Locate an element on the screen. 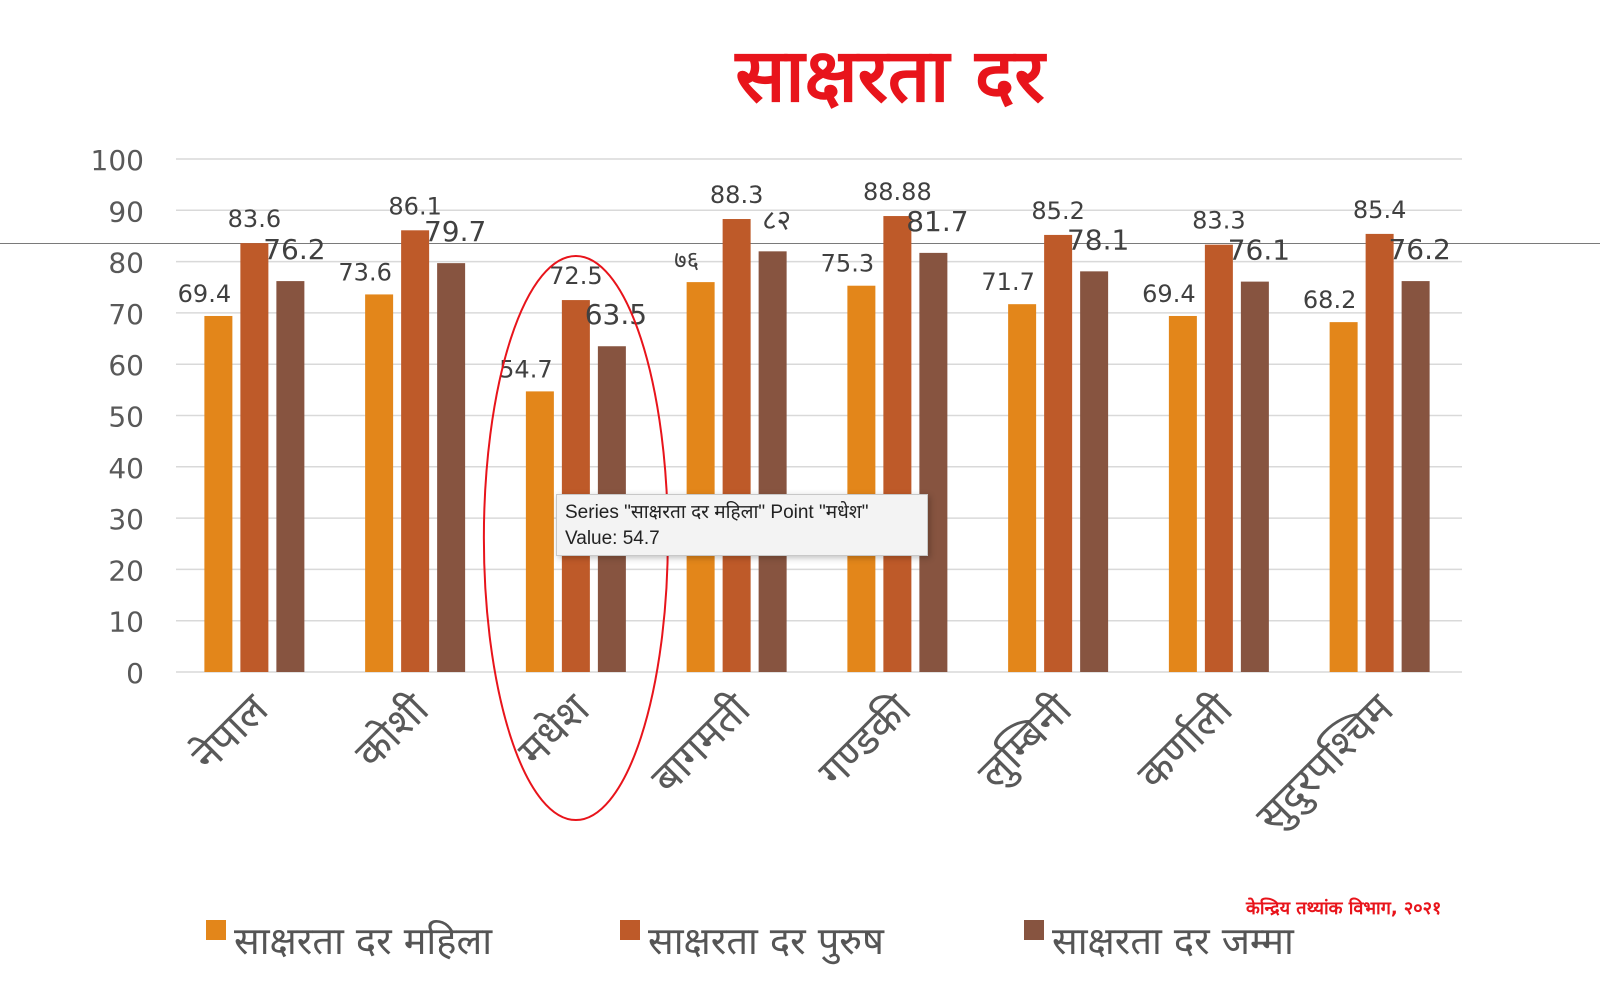  y-tick-label: 40 is located at coordinates (126, 468).